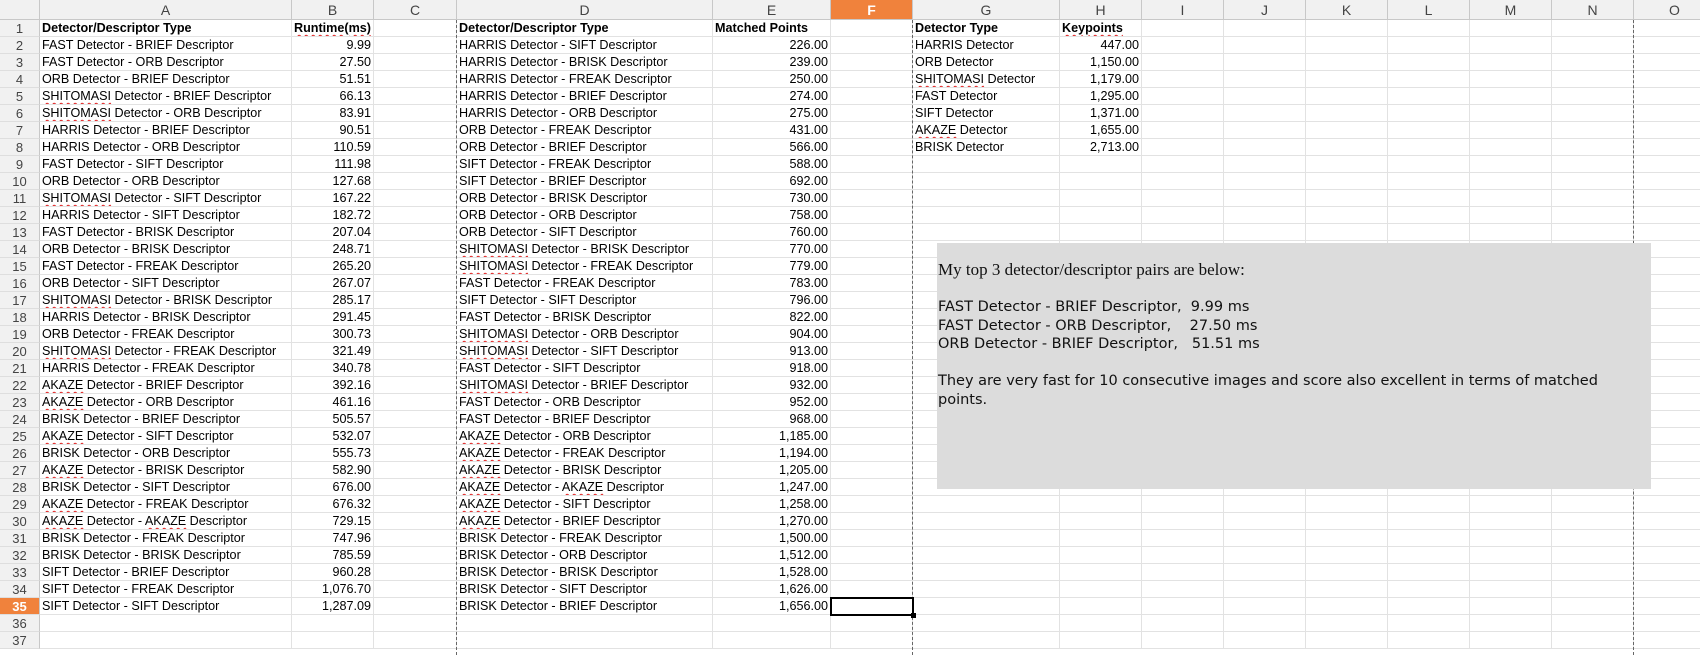 The width and height of the screenshot is (1700, 655). I want to click on column-header-k: K, so click(1347, 10).